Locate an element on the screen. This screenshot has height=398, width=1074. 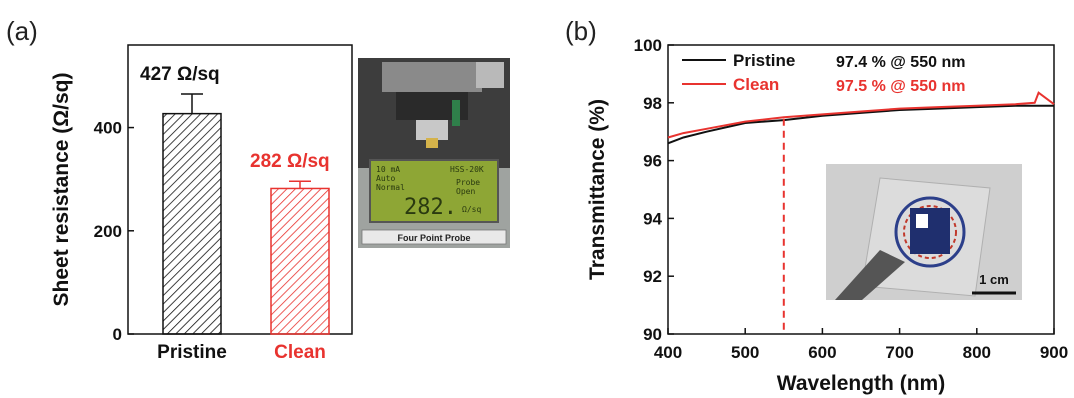
probe-screen-text: Probe is located at coordinates (468, 182).